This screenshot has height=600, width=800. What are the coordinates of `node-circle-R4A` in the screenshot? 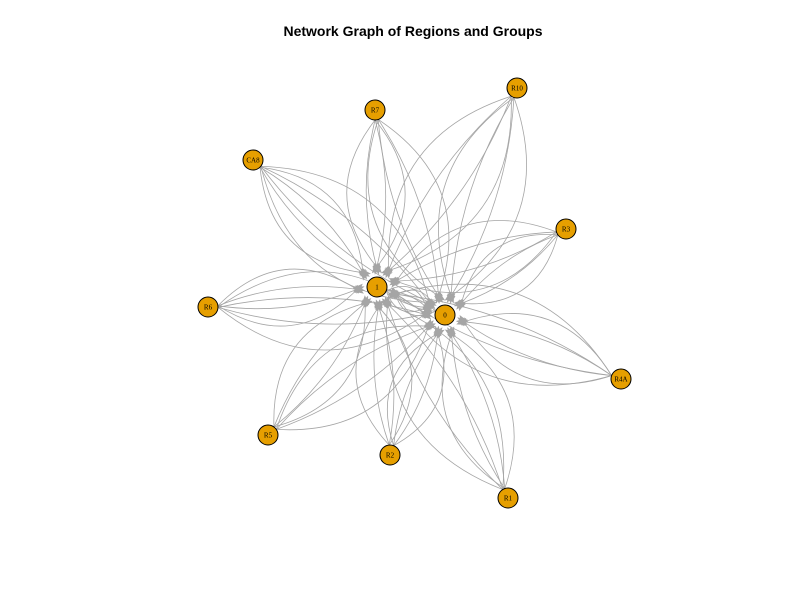 It's located at (621, 379).